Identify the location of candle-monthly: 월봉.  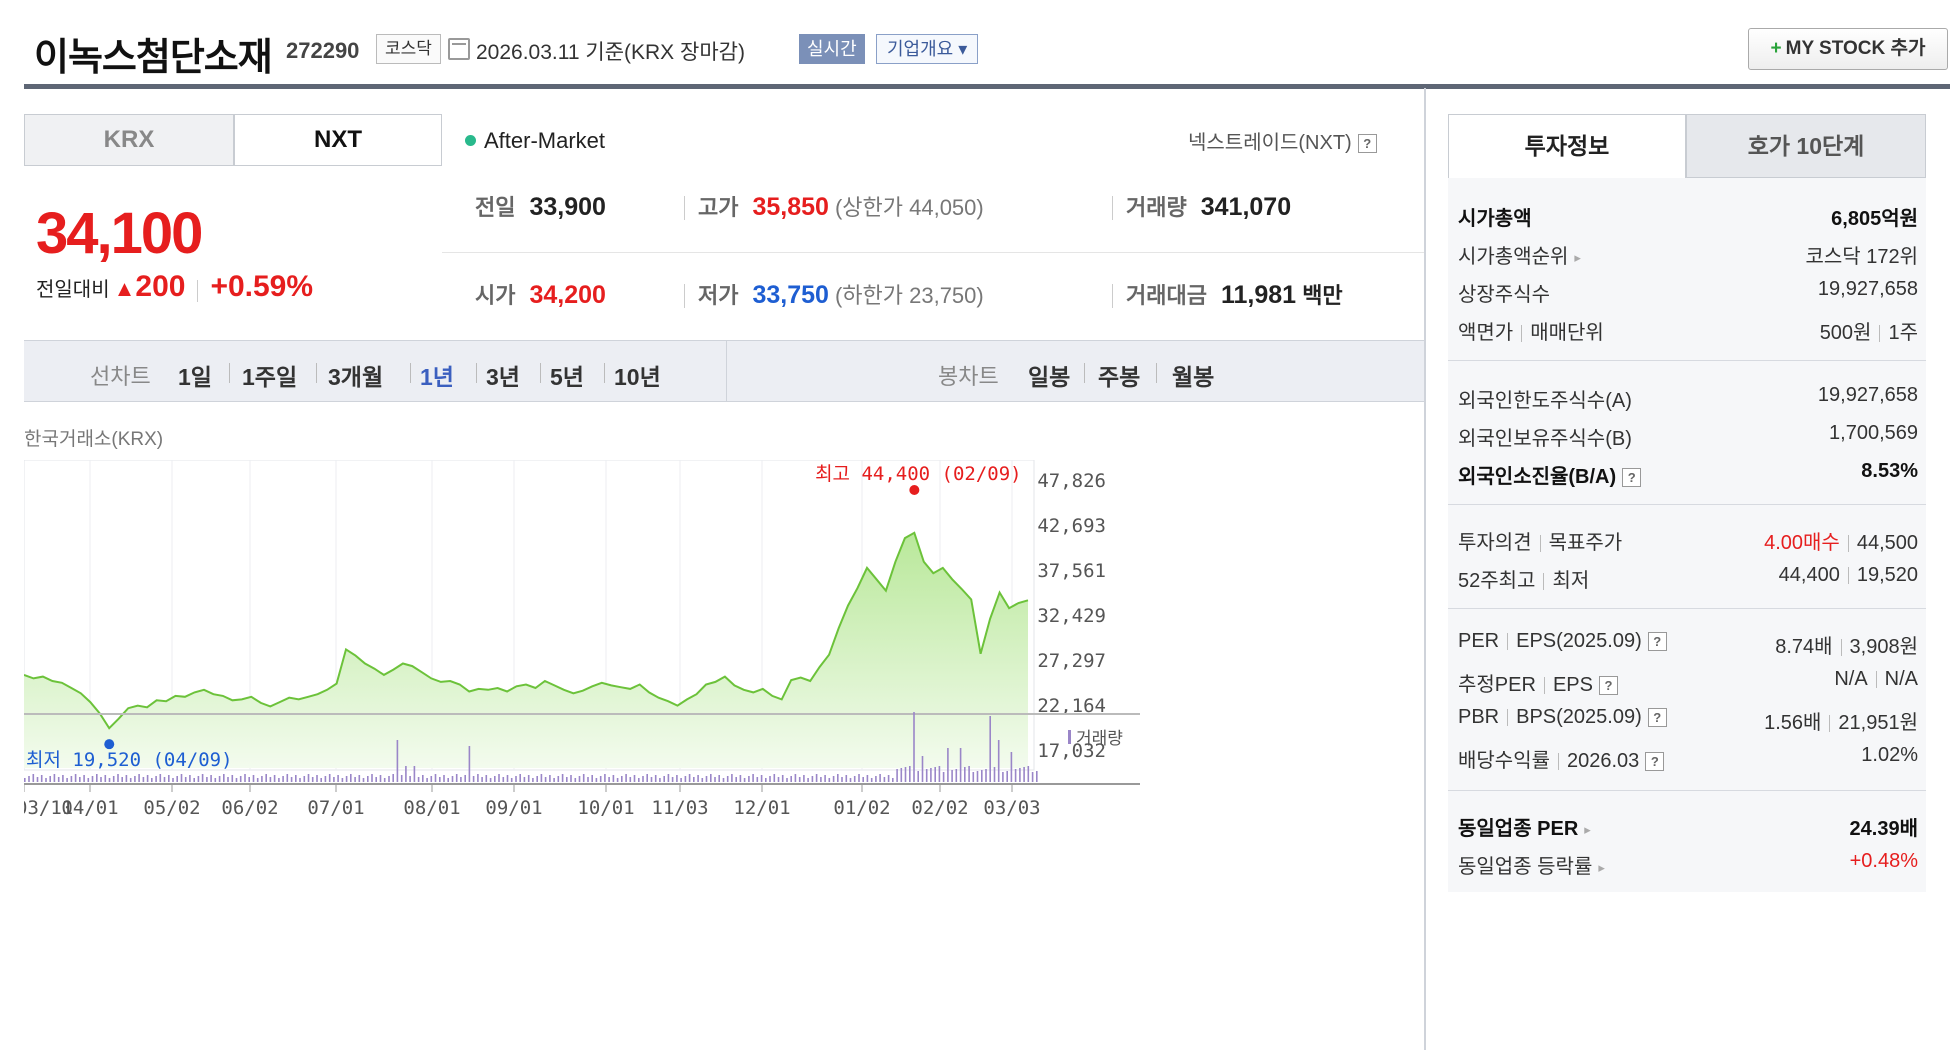
(1193, 377).